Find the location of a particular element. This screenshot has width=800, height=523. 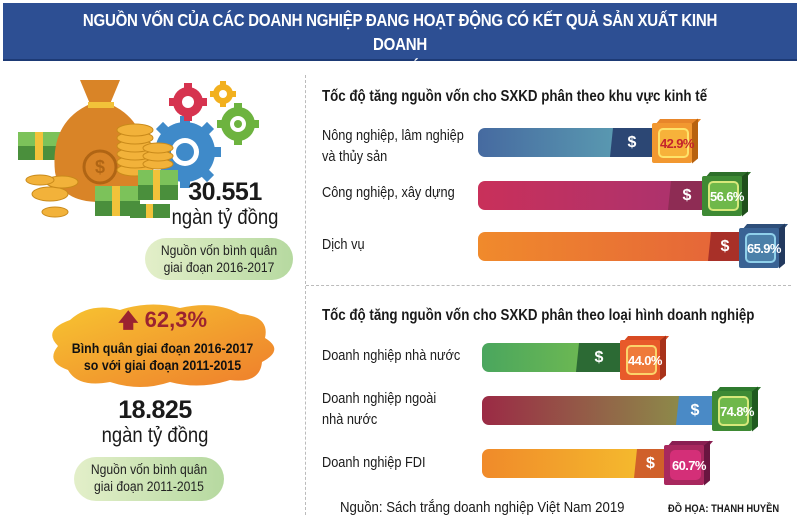

chart1-bar-agriculture: $ is located at coordinates (566, 142).